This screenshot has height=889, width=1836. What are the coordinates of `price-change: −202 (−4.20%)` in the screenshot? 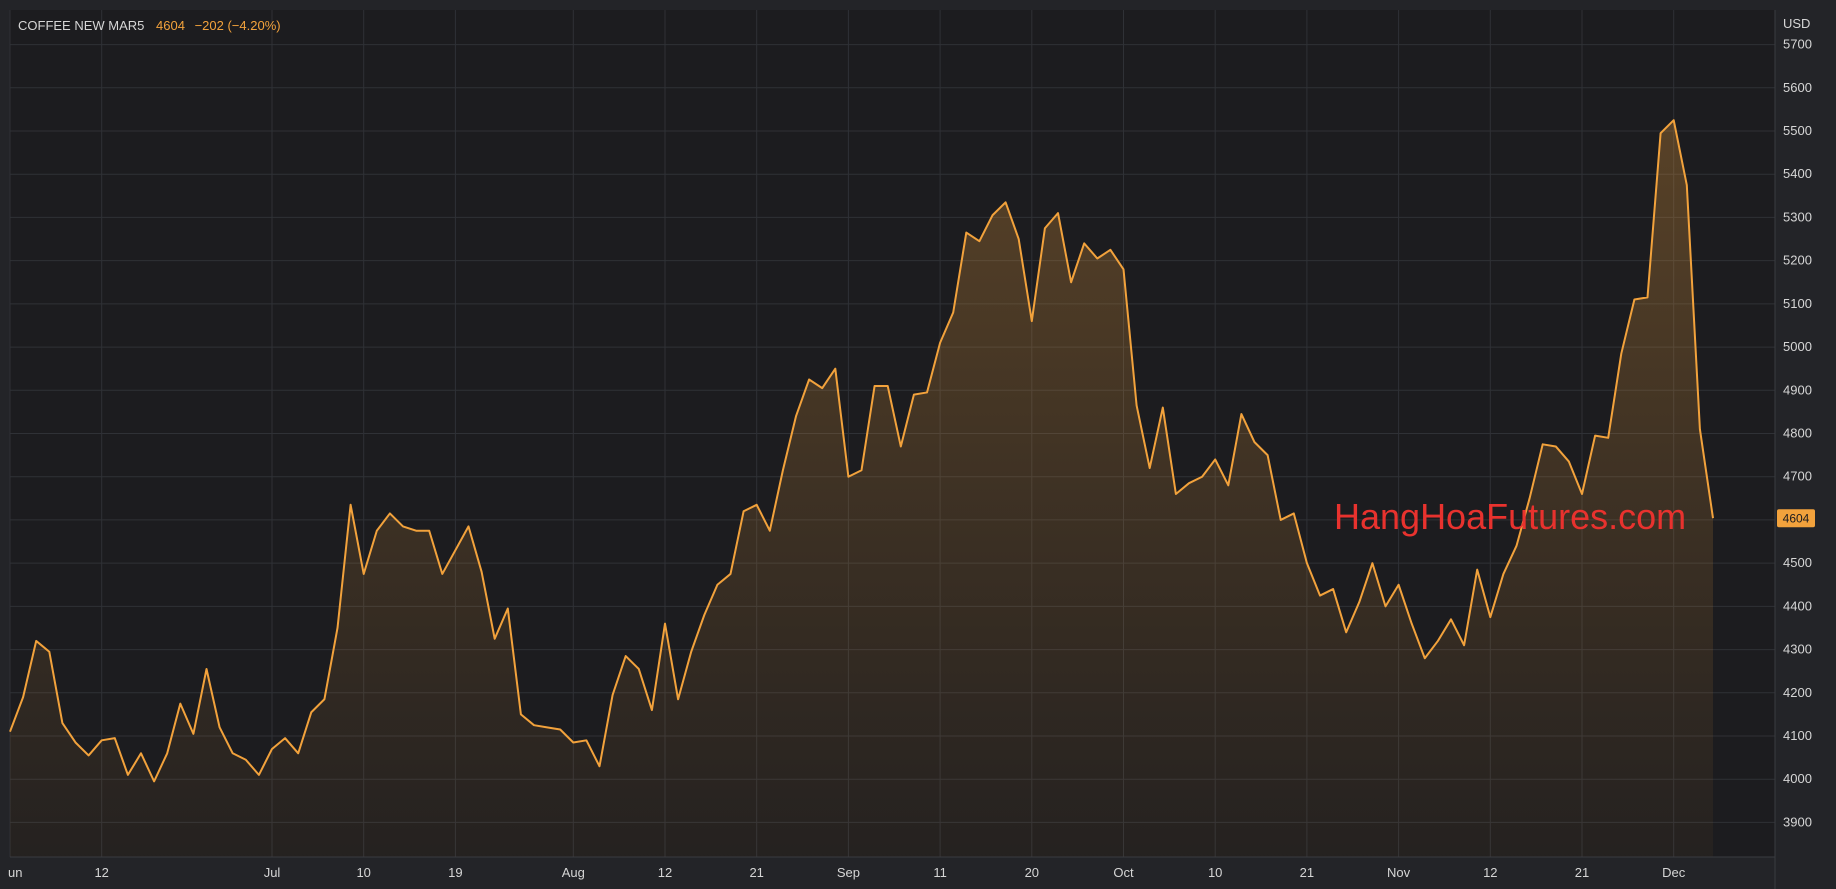 It's located at (237, 25).